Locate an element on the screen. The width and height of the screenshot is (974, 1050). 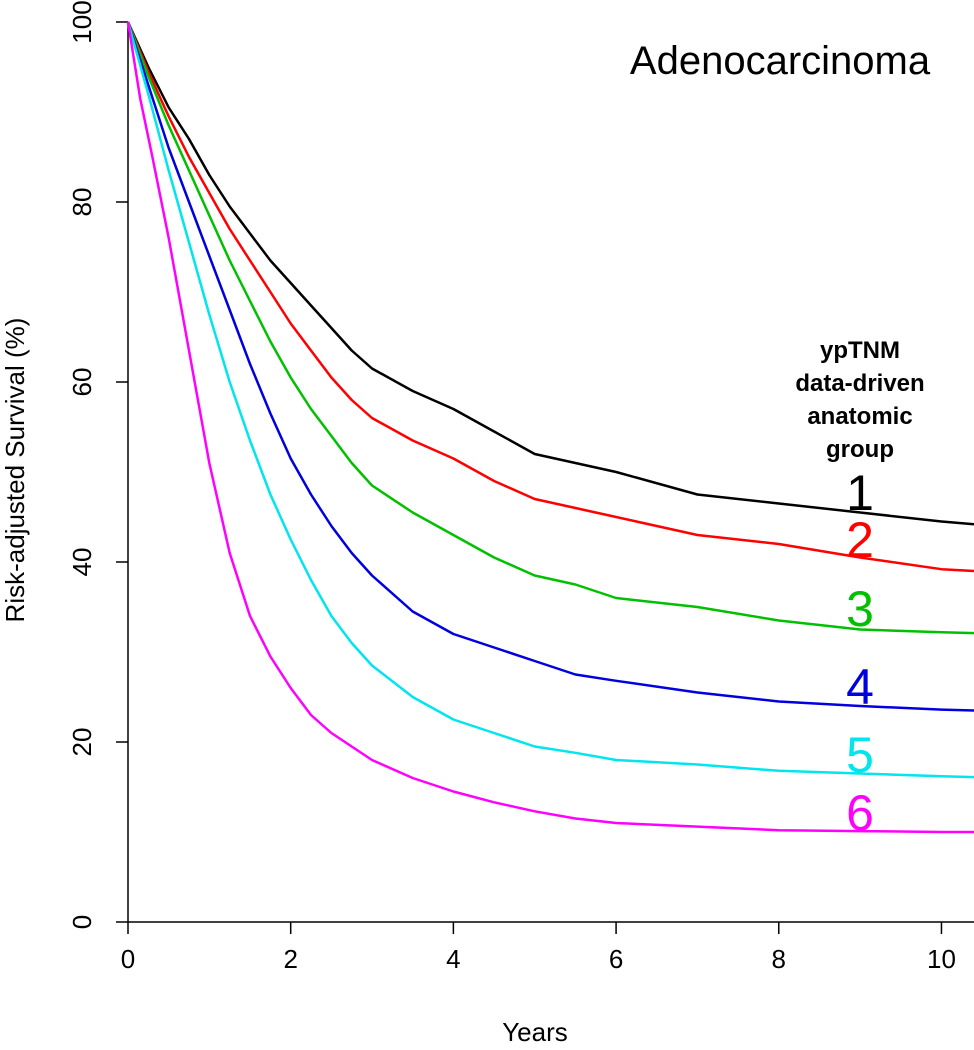
x-tick-label: 4 is located at coordinates (453, 959).